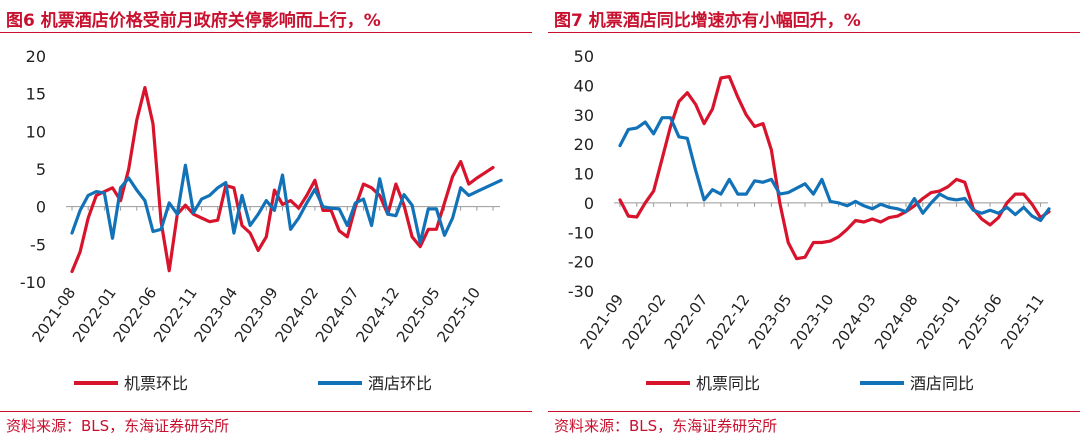  Describe the element at coordinates (584, 115) in the screenshot. I see `y-tick-label: 30` at that location.